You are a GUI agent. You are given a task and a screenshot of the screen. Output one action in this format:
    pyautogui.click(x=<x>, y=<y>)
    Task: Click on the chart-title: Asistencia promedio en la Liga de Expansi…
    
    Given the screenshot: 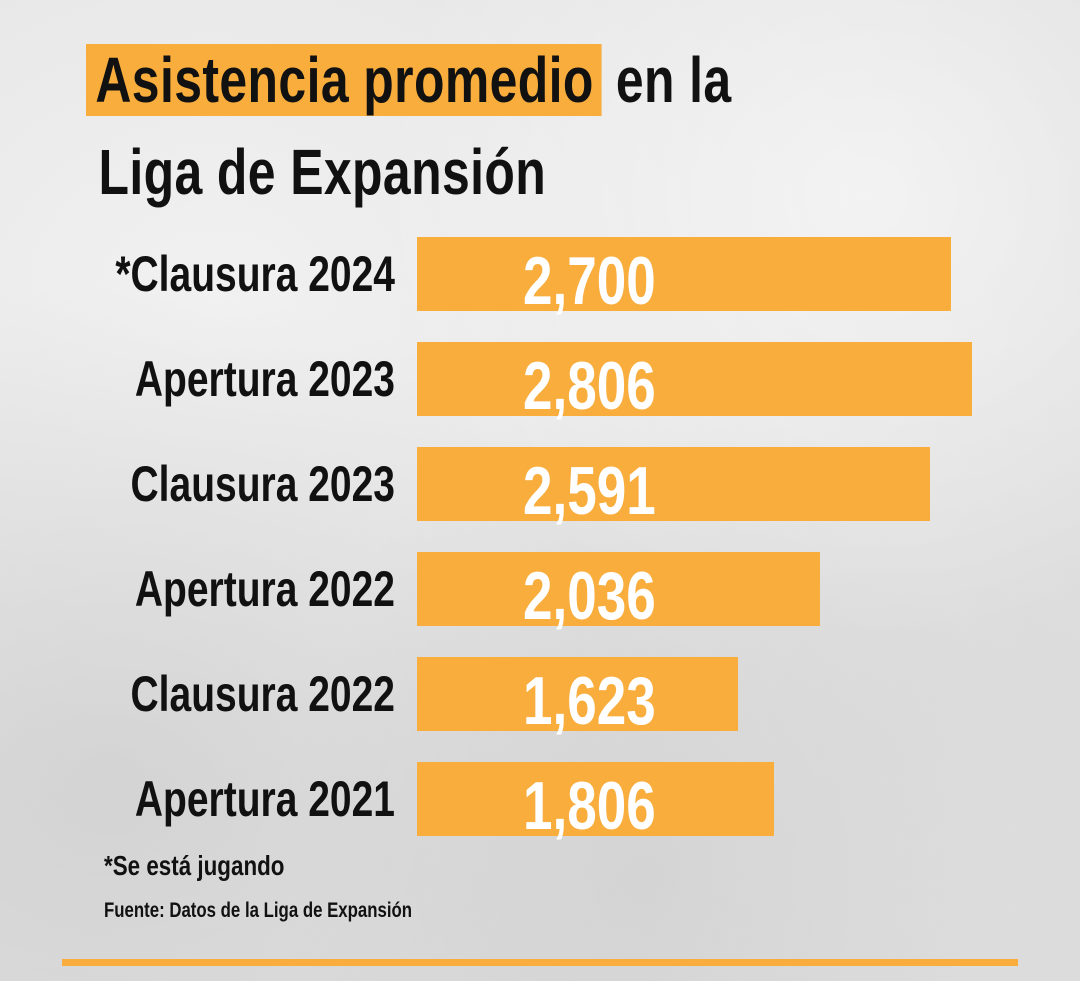 What is the action you would take?
    pyautogui.click(x=409, y=126)
    